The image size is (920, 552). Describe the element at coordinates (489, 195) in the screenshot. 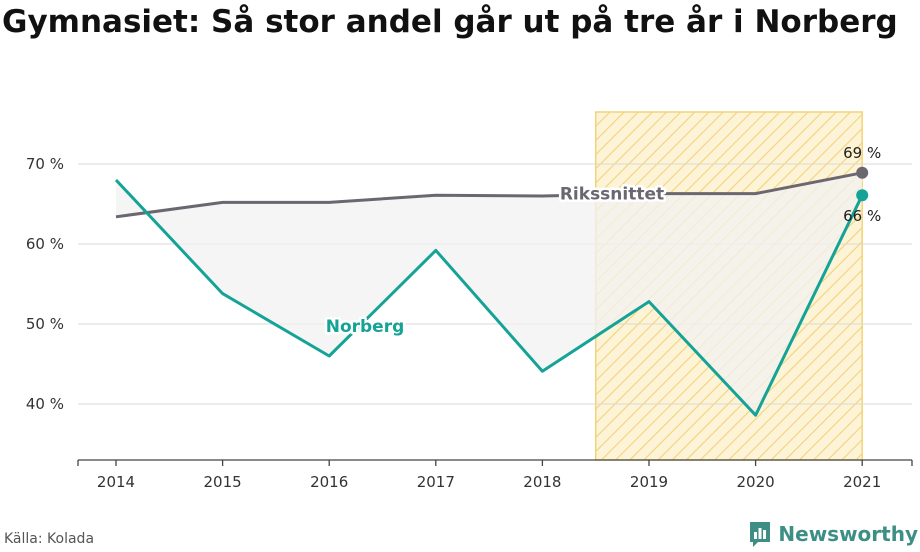

I see `series-line-rikssnittet` at that location.